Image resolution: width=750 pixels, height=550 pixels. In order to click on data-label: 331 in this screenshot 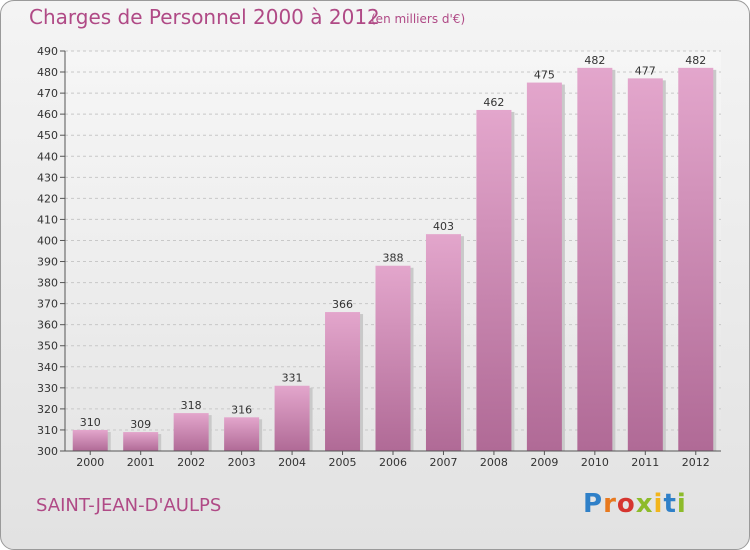, I will do `click(292, 378)`.